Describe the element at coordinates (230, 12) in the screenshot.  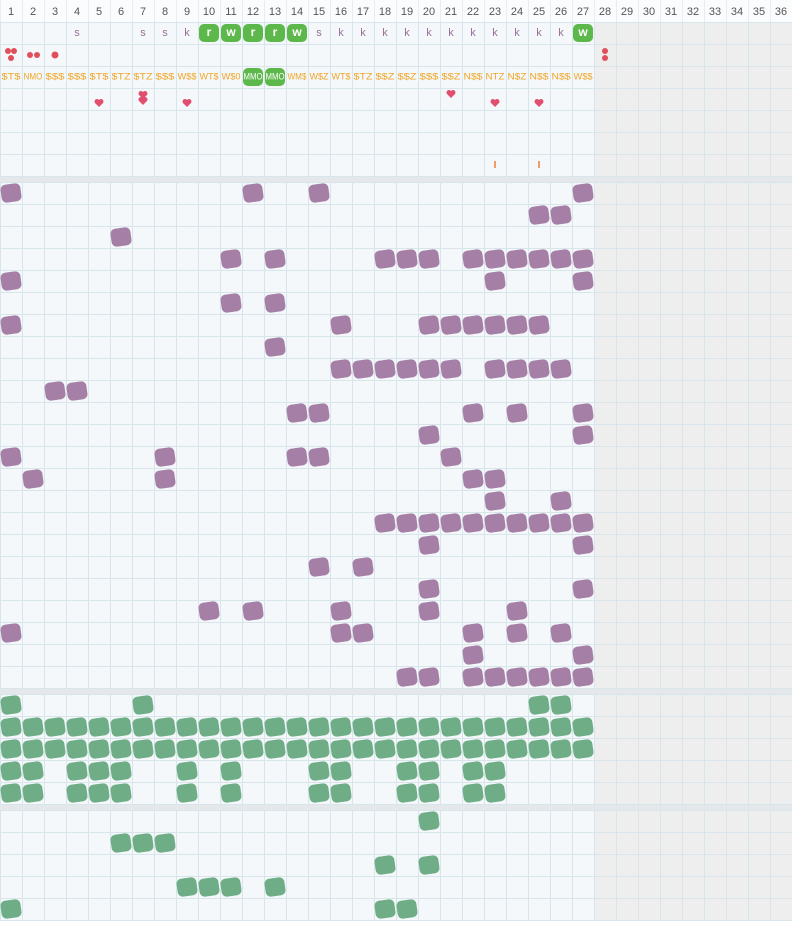
I see `column-number: 11` at that location.